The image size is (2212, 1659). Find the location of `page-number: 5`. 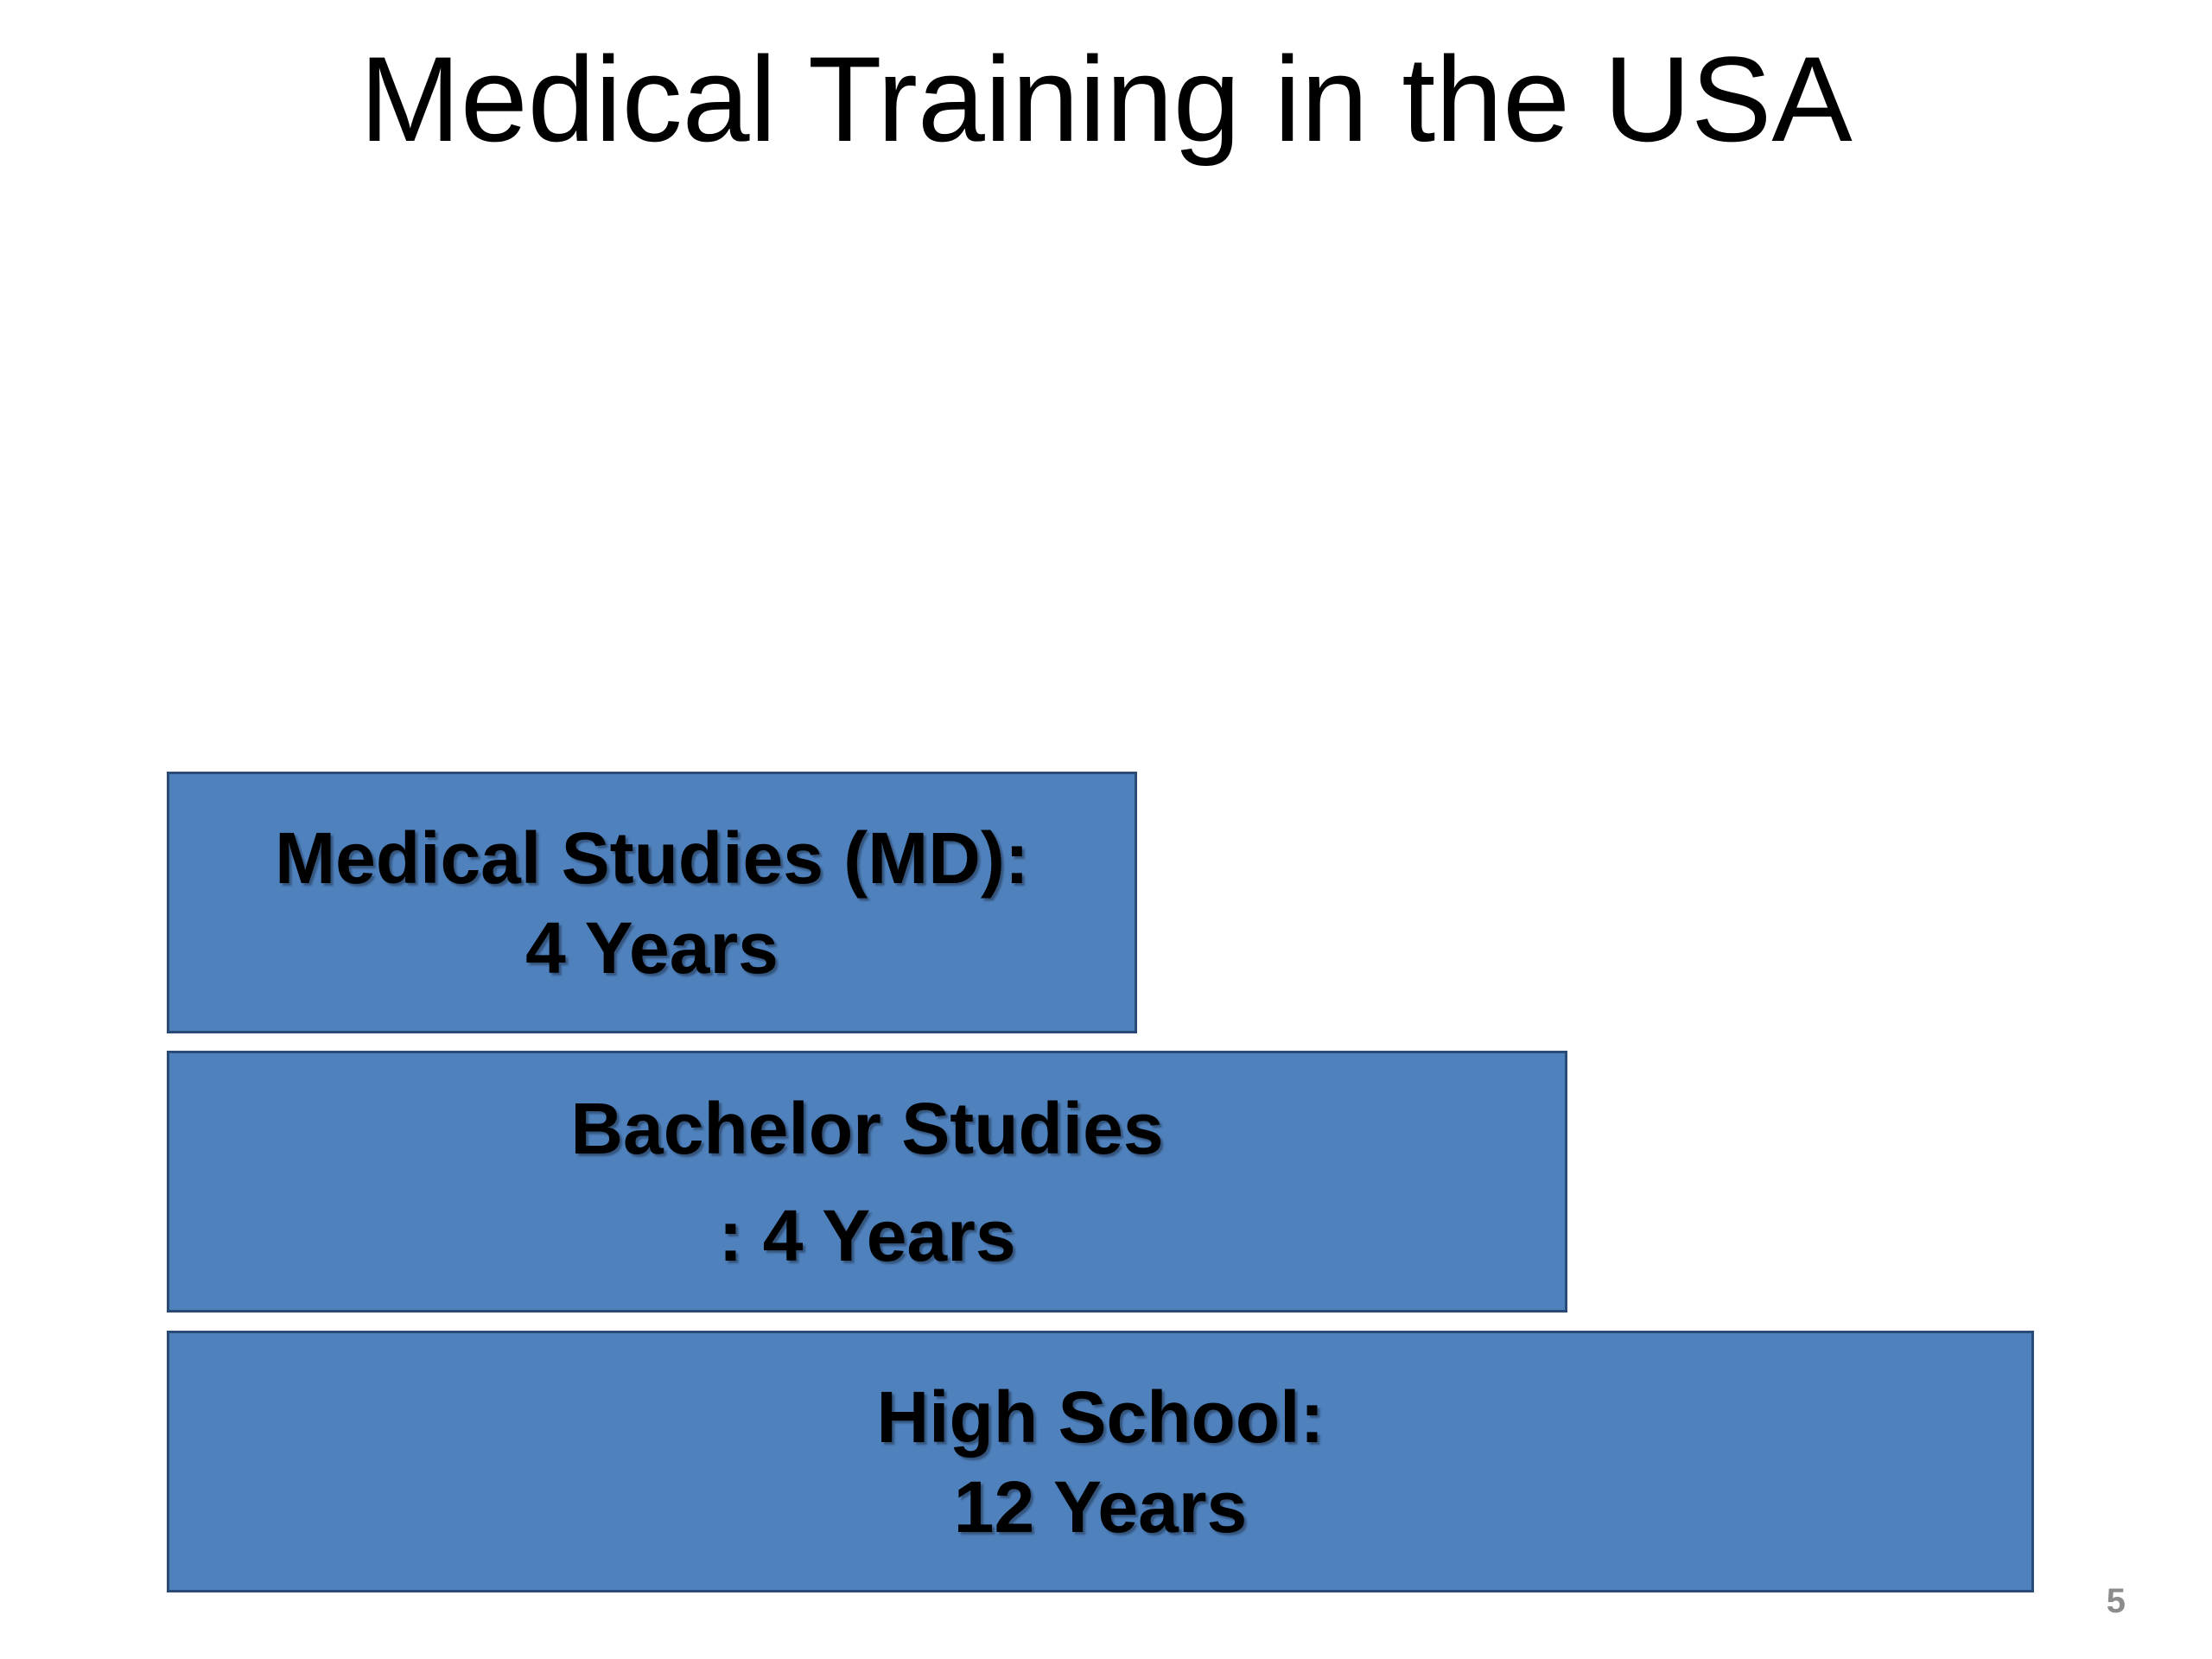

page-number: 5 is located at coordinates (2116, 1601).